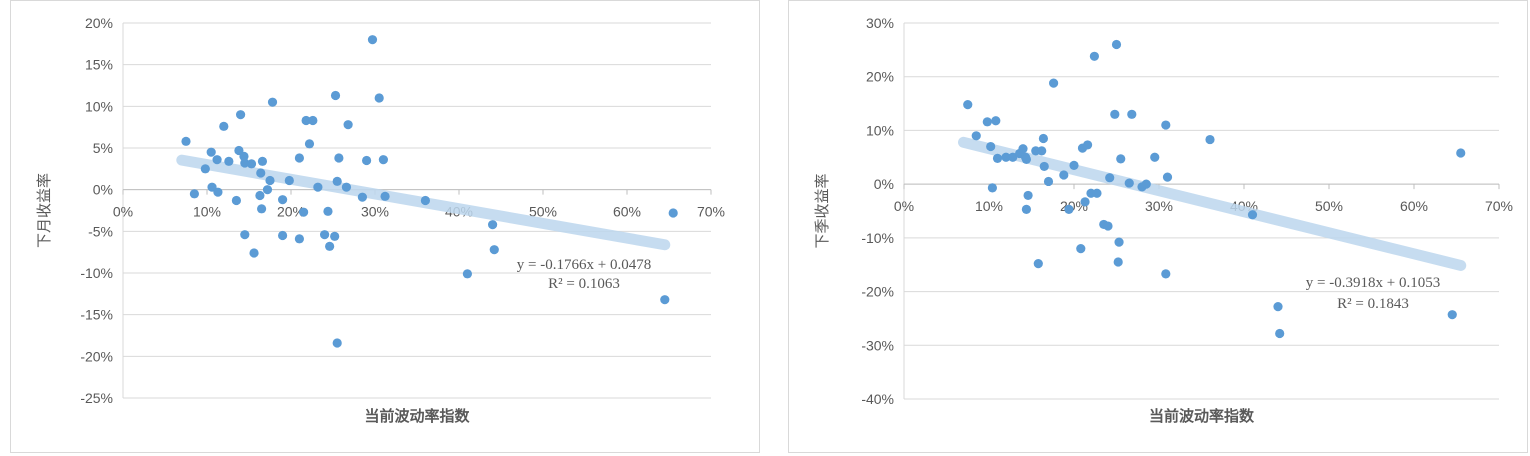  Describe the element at coordinates (291, 212) in the screenshot. I see `x-tick-label: 20%` at that location.